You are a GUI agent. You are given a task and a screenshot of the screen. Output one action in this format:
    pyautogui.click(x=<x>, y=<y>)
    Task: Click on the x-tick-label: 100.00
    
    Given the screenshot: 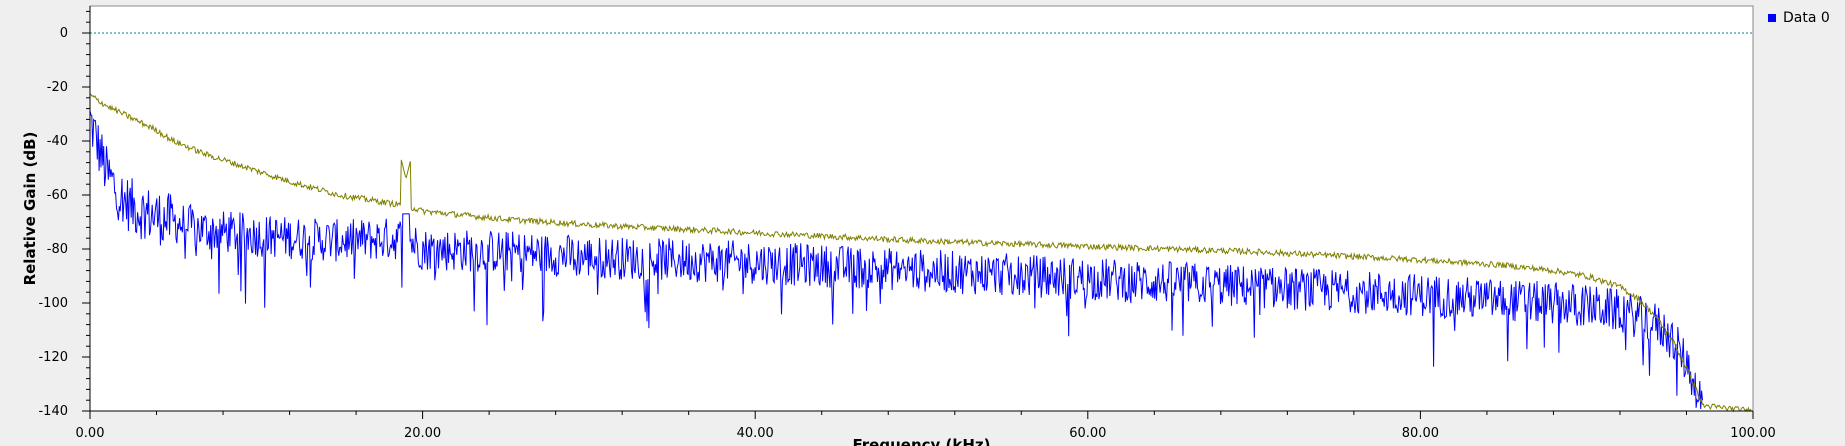 What is the action you would take?
    pyautogui.click(x=1753, y=433)
    